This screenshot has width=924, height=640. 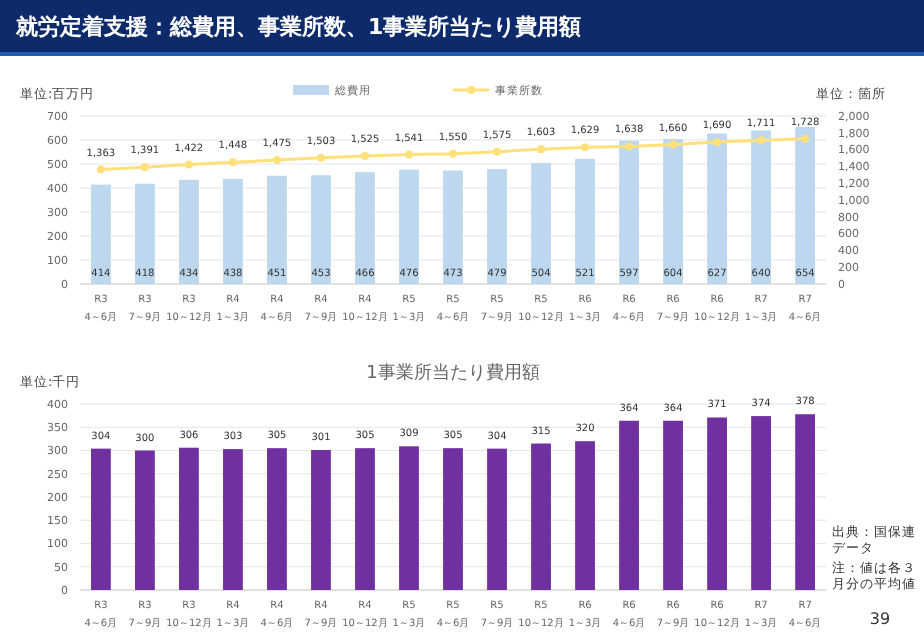 I want to click on chart-title: 1事業所当たり費用額, so click(x=453, y=373).